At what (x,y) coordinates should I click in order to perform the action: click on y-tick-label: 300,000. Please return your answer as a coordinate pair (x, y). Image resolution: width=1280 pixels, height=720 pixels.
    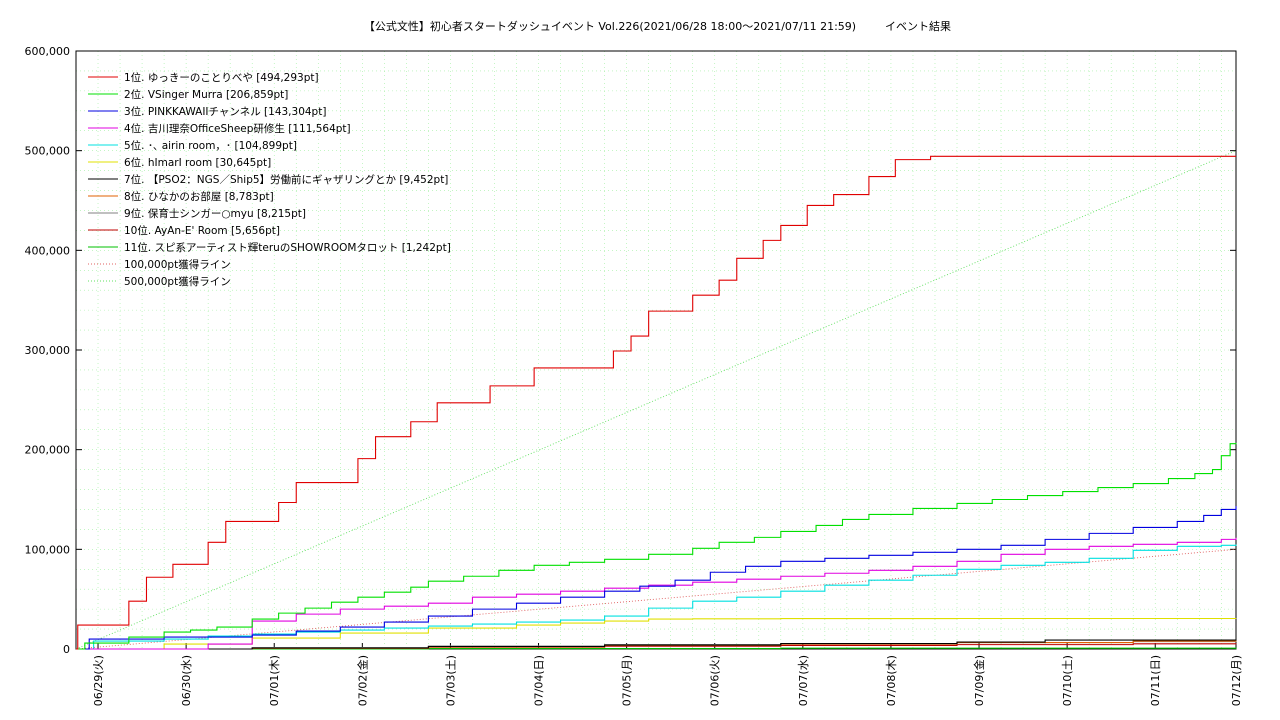
    Looking at the image, I should click on (48, 350).